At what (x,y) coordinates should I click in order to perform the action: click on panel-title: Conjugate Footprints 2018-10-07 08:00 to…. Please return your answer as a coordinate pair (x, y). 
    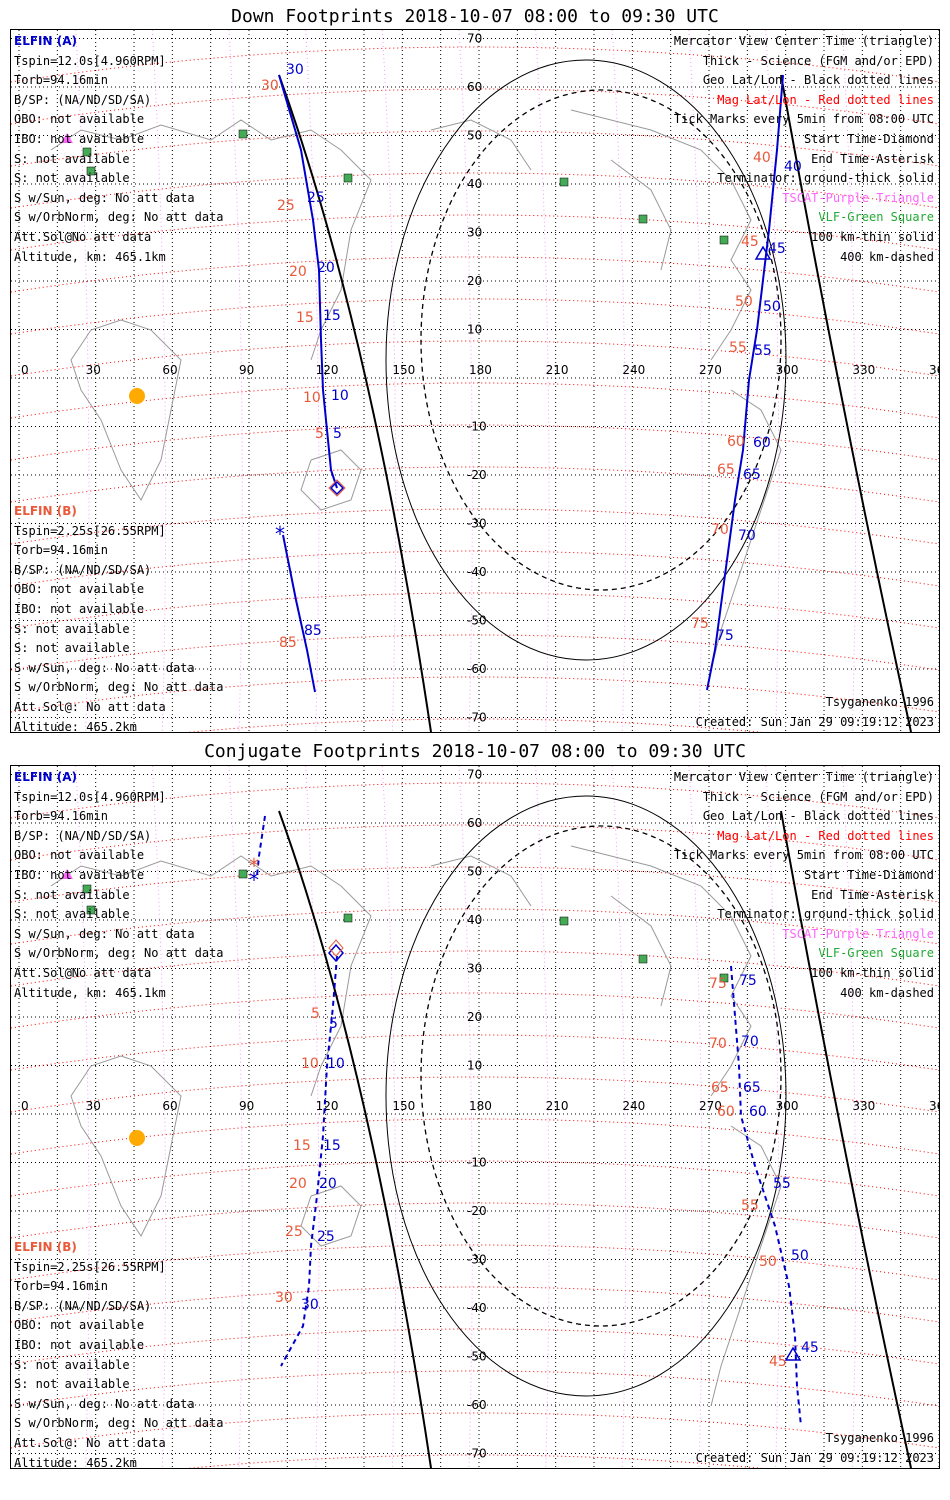
    Looking at the image, I should click on (475, 751).